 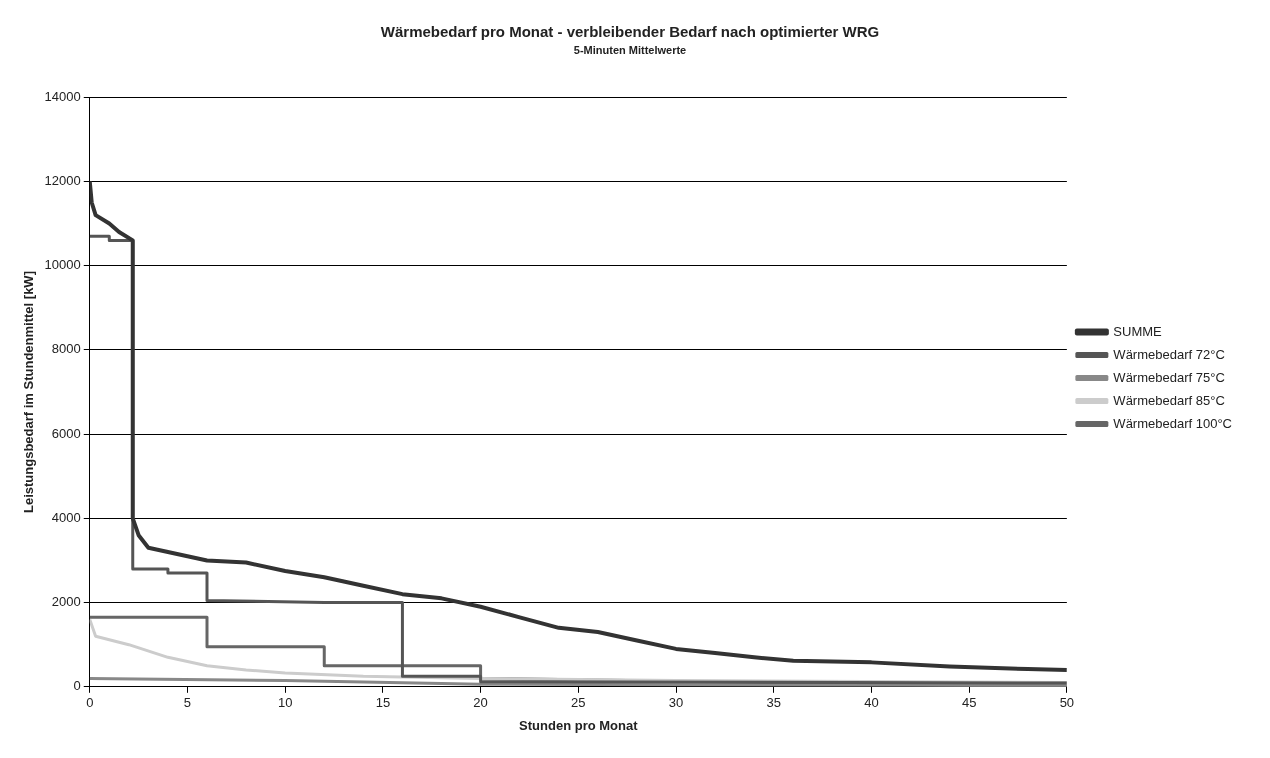 I want to click on x-tick-label: 10, so click(x=285, y=703).